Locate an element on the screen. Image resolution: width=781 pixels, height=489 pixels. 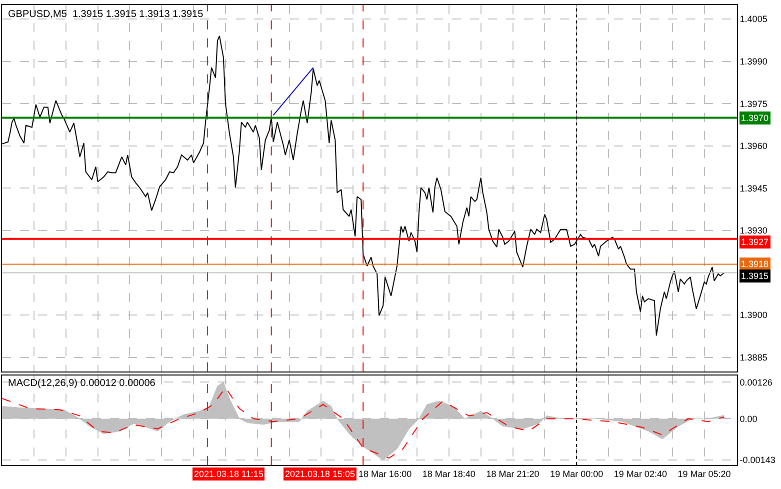
y-tick-label: 1.3885 is located at coordinates (754, 357).